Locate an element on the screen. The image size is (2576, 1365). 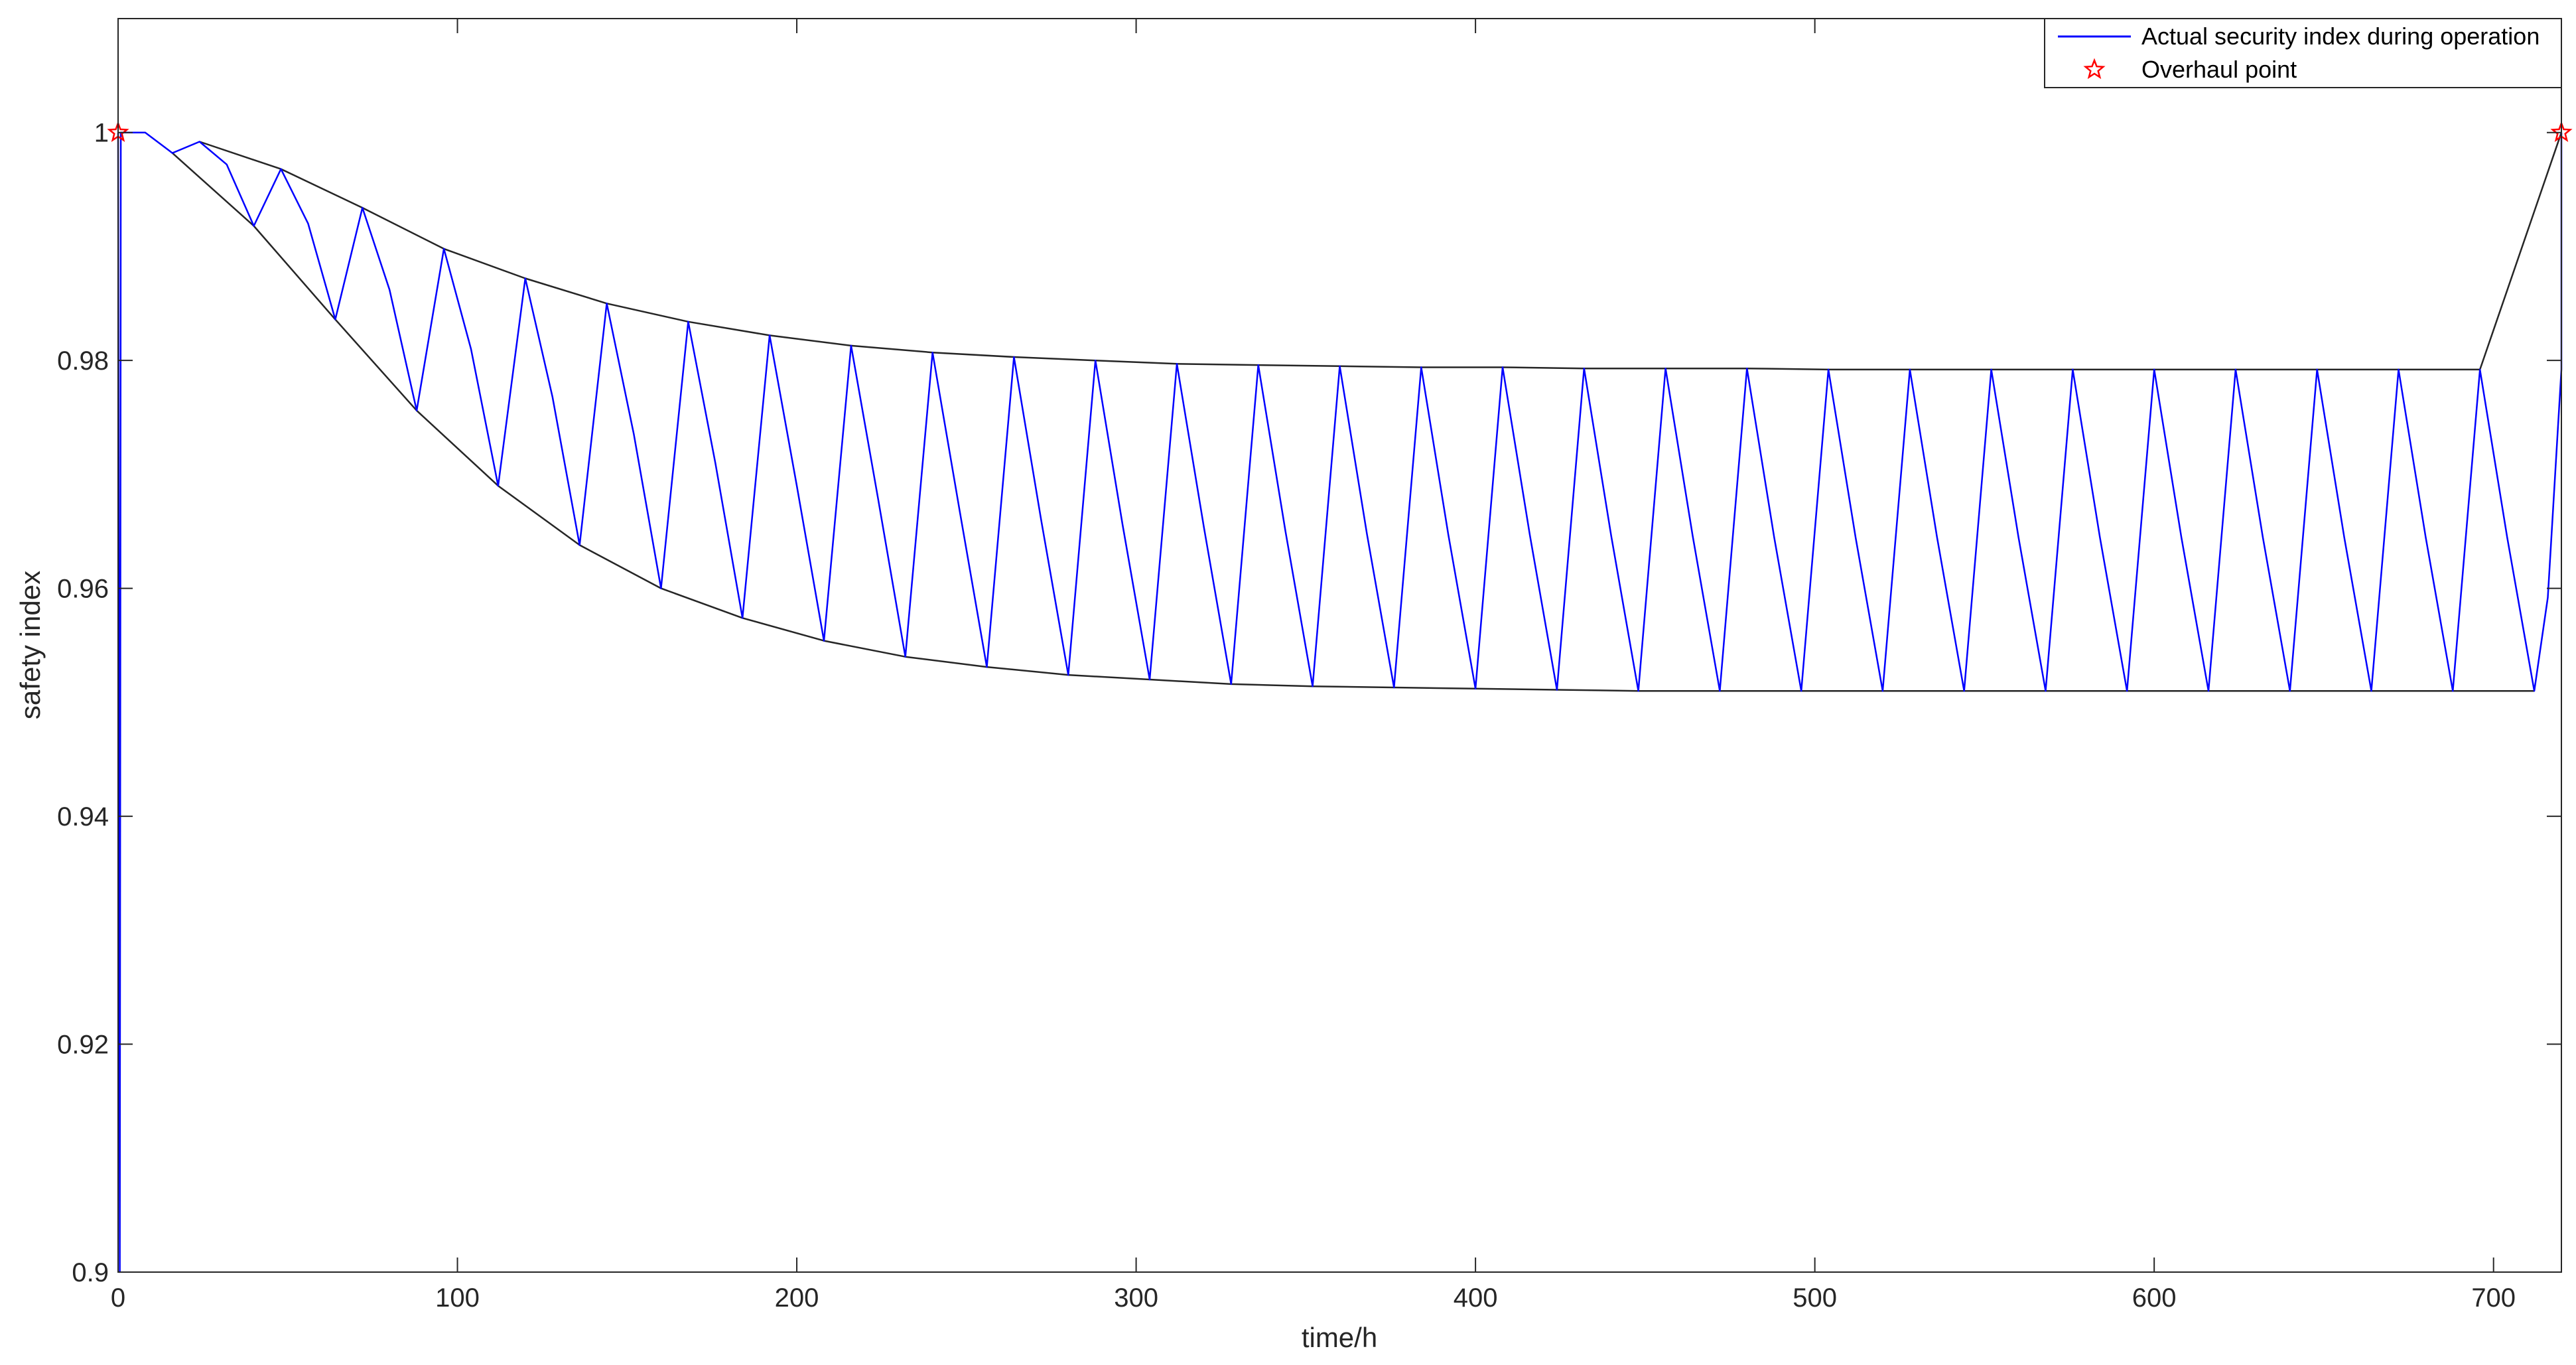
y-axis-label: safety index is located at coordinates (30, 645).